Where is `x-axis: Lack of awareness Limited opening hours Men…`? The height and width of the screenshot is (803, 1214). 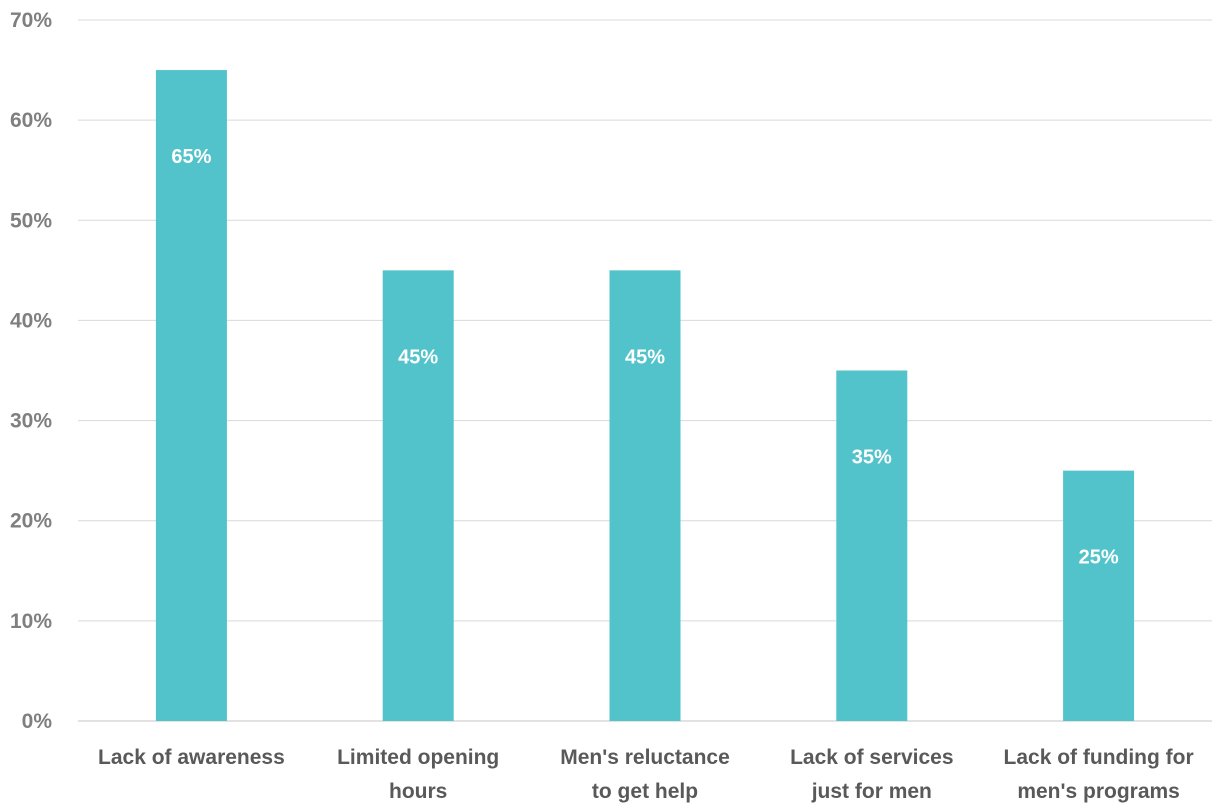 x-axis: Lack of awareness Limited opening hours Men… is located at coordinates (646, 774).